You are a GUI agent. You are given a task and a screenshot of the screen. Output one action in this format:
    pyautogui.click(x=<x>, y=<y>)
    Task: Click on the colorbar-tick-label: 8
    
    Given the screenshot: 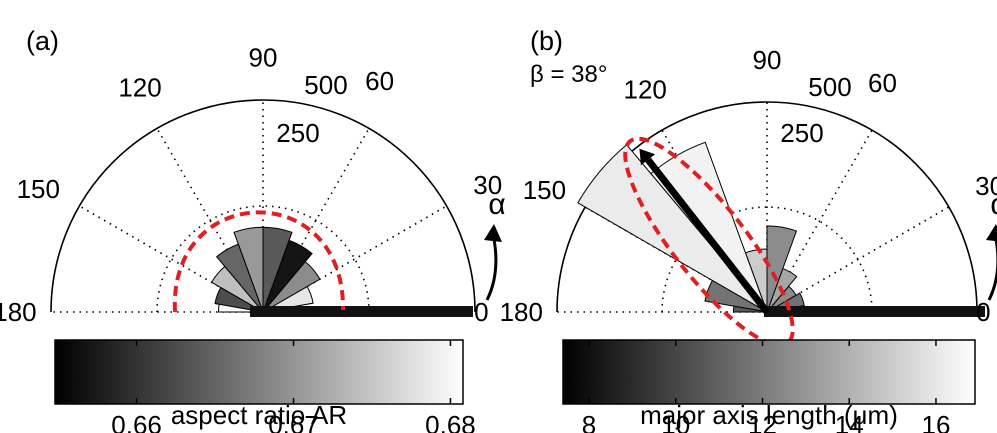 What is the action you would take?
    pyautogui.click(x=589, y=421)
    